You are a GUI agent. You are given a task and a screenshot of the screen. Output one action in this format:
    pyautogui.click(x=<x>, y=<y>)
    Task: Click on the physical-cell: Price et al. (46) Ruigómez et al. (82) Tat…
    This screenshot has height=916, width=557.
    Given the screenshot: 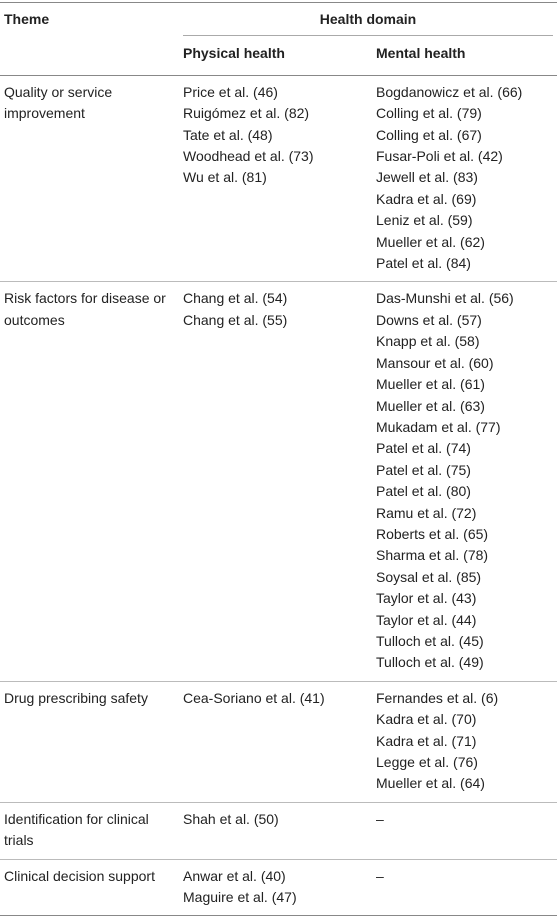 What is the action you would take?
    pyautogui.click(x=275, y=179)
    